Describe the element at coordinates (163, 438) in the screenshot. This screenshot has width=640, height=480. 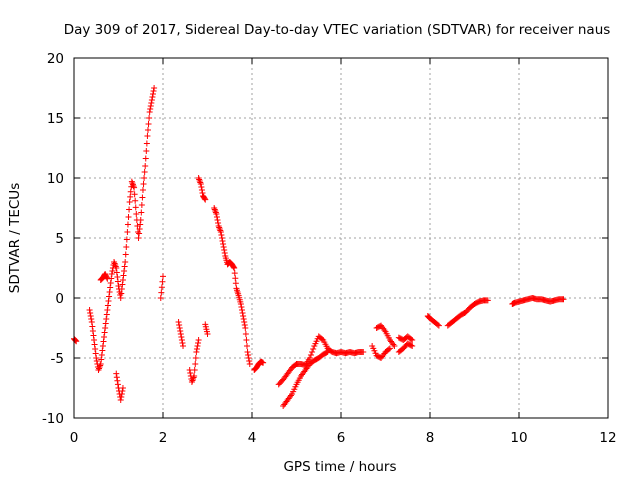
I see `x-tick-label: 2` at that location.